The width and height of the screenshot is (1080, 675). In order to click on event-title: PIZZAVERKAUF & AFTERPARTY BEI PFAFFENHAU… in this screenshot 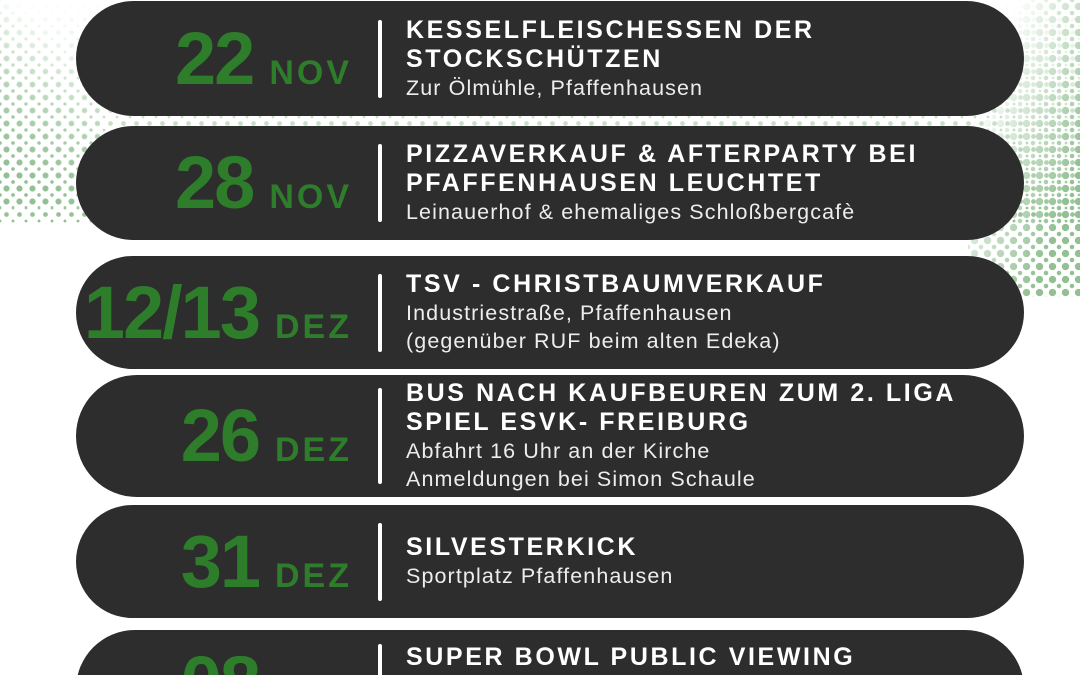, I will do `click(662, 169)`.